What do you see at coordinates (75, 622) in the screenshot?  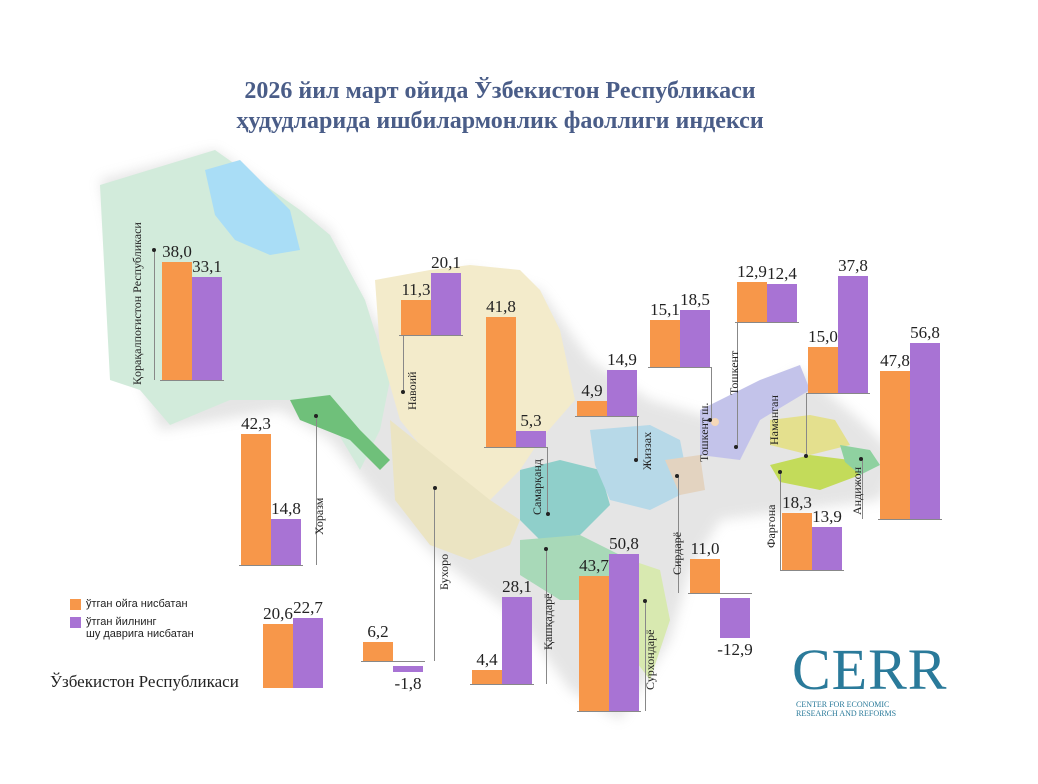 I see `legend-swatch-purple` at bounding box center [75, 622].